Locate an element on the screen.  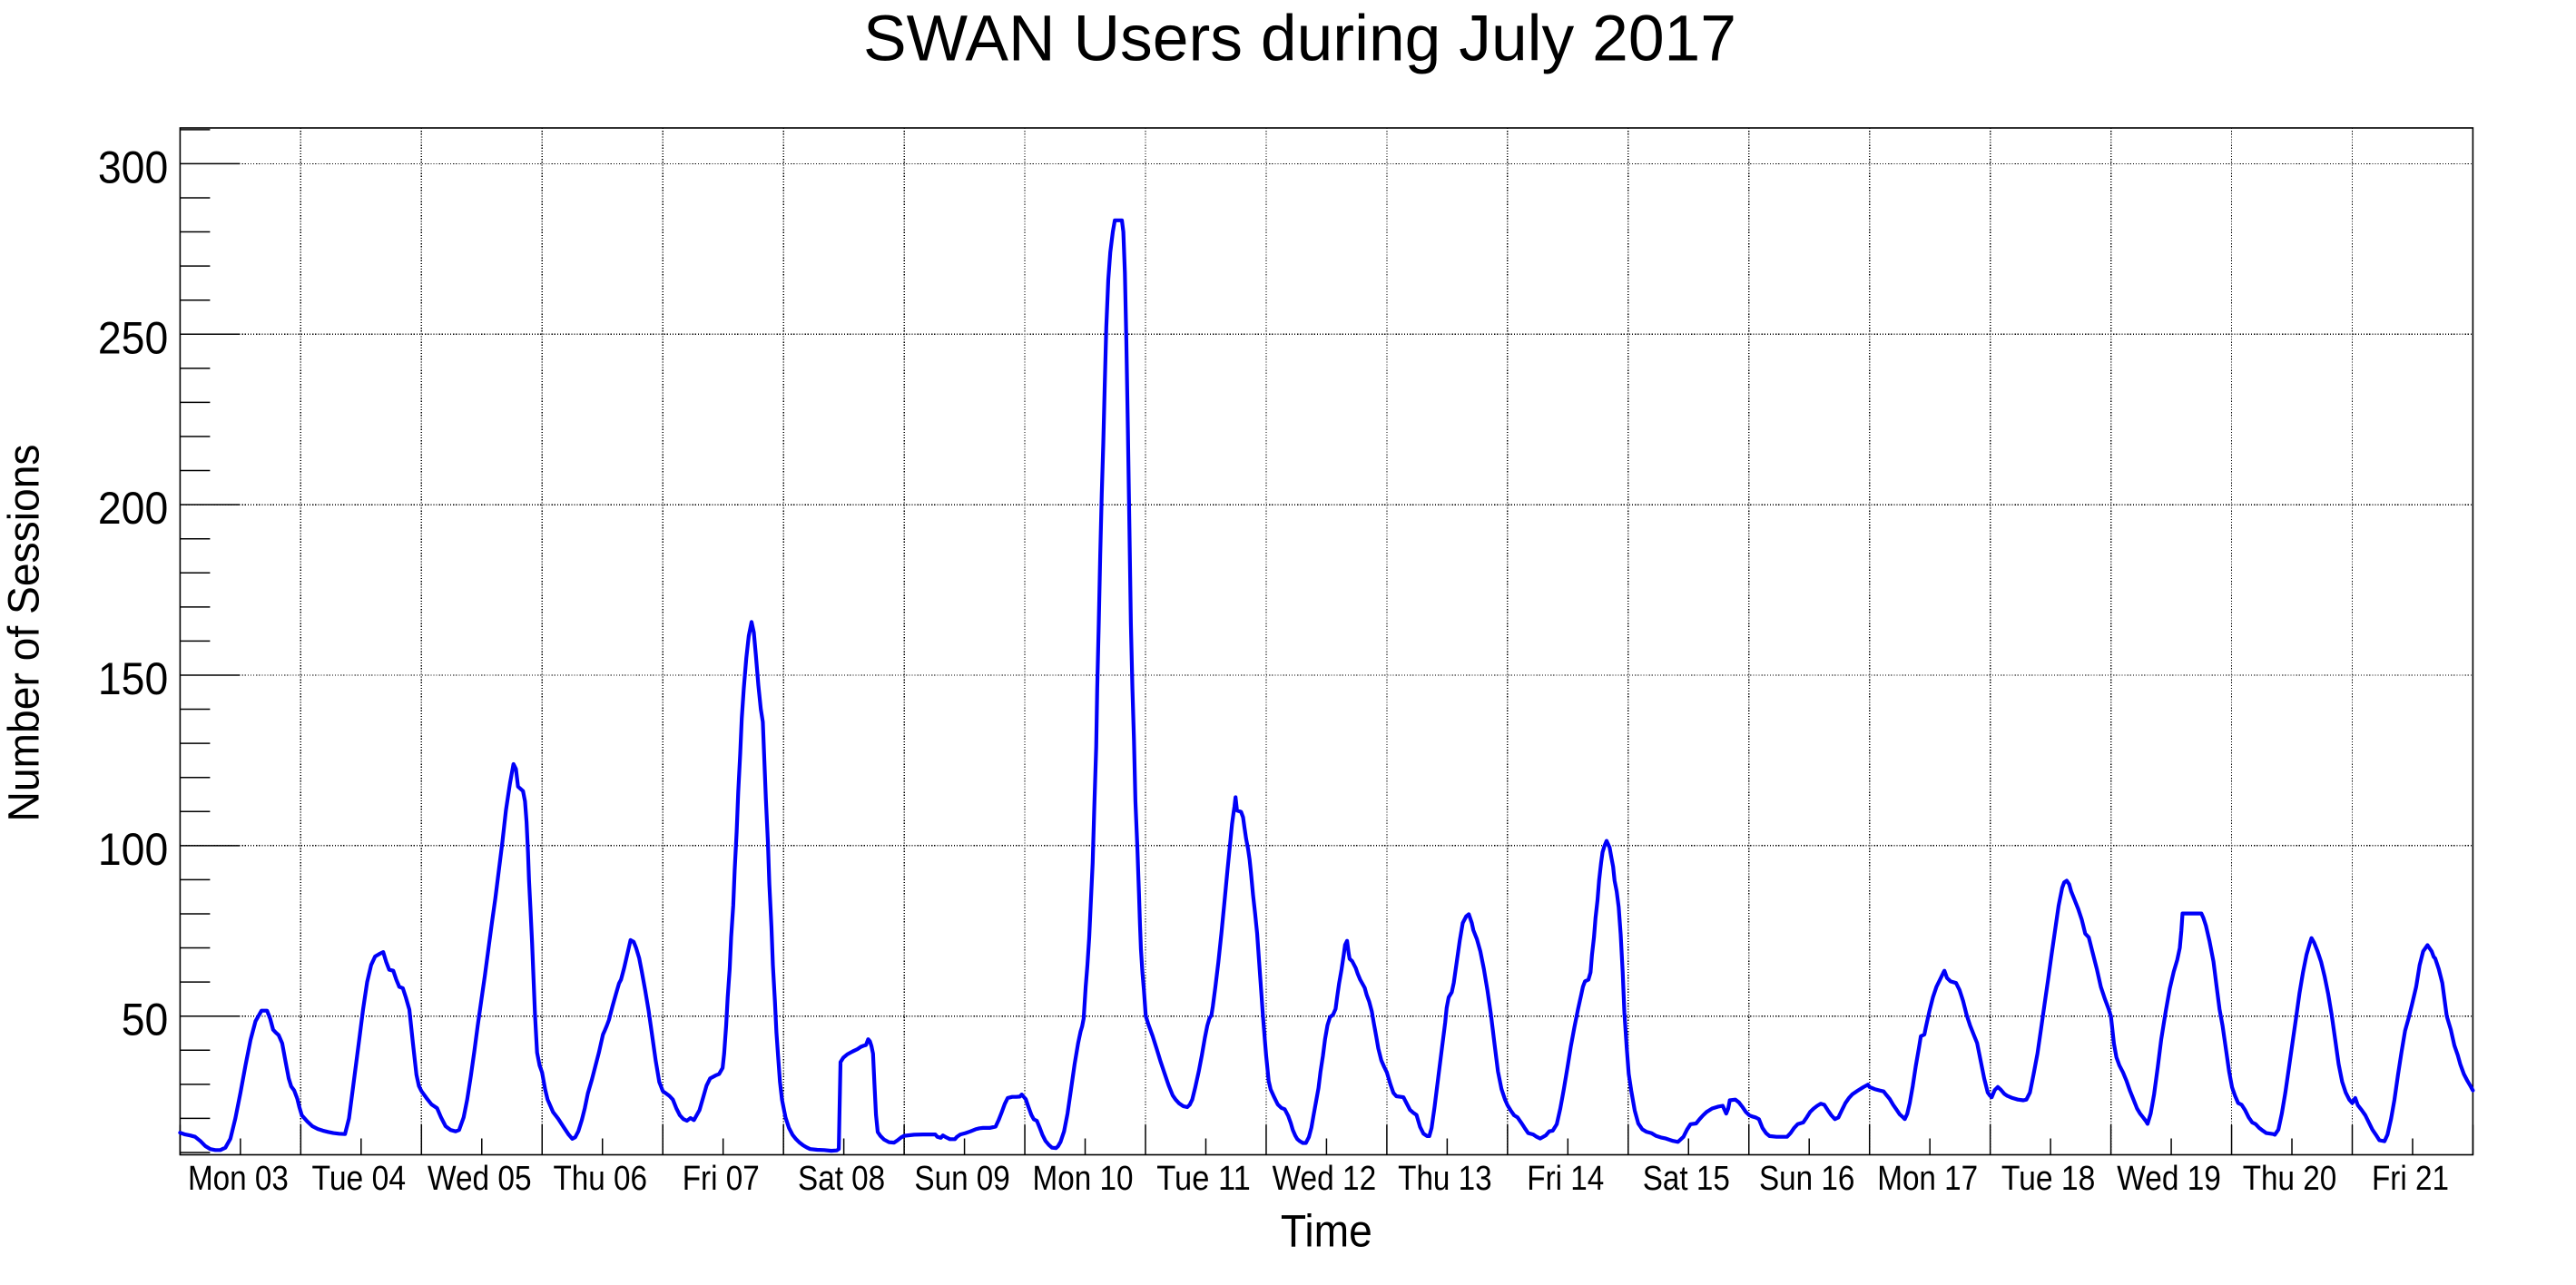
svg-text: Time is located at coordinates (1326, 1231).